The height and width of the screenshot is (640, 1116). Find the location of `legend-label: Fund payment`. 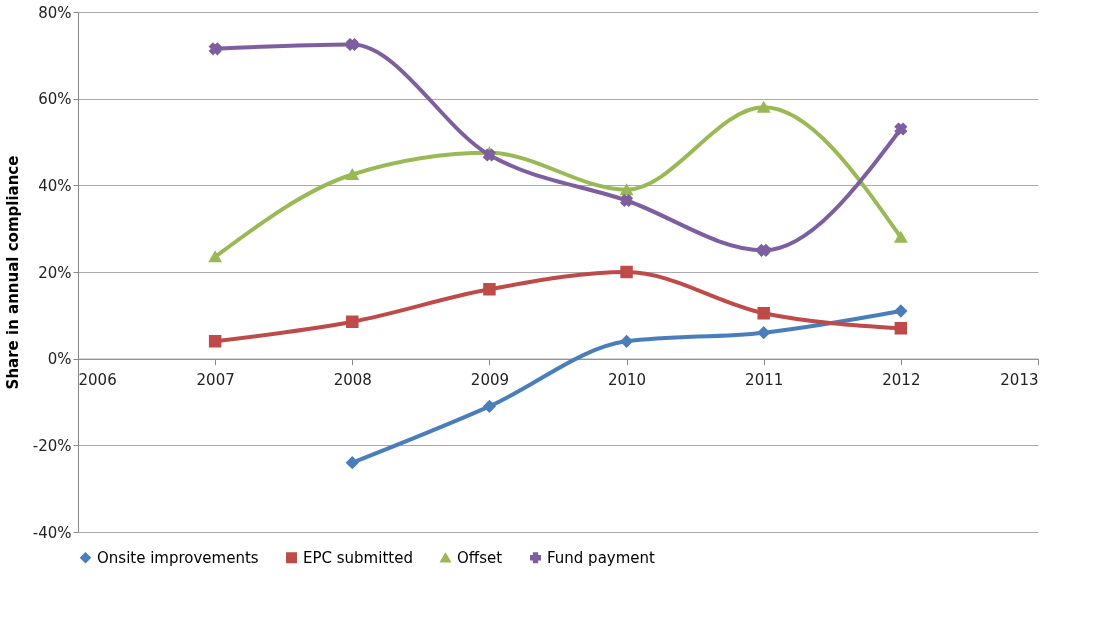

legend-label: Fund payment is located at coordinates (601, 557).